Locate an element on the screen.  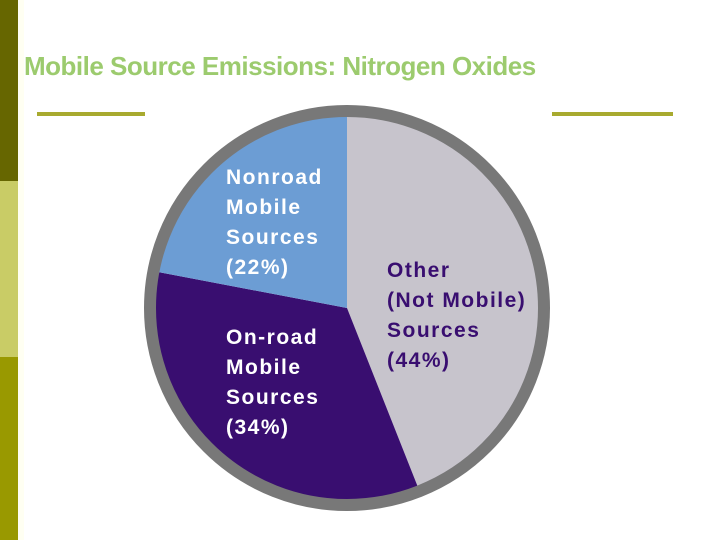
divider-line-right is located at coordinates (612, 114).